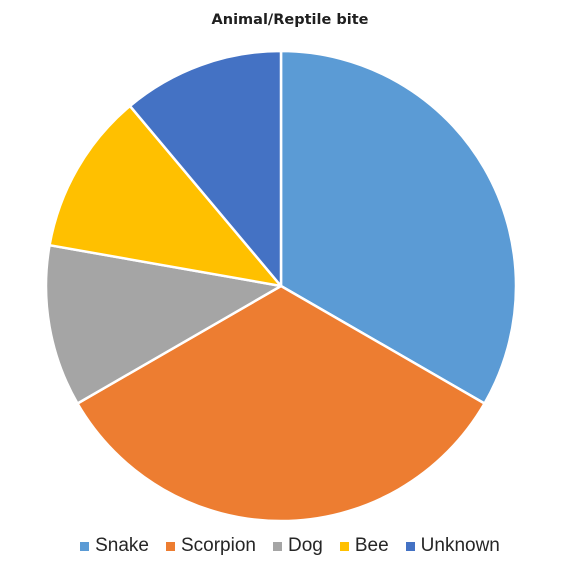 Image resolution: width=580 pixels, height=561 pixels. Describe the element at coordinates (170, 546) in the screenshot. I see `legend-swatch-scorpion` at that location.